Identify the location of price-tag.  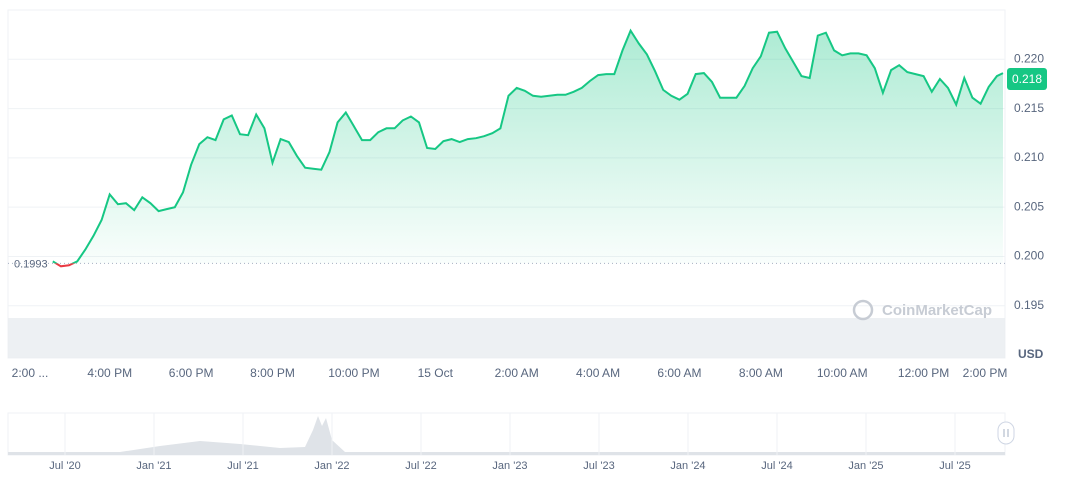
(1027, 79).